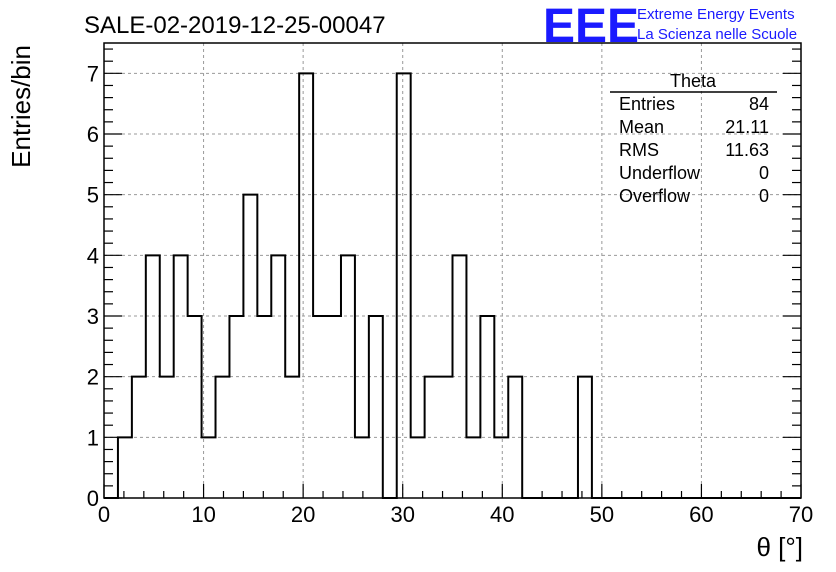 The height and width of the screenshot is (572, 836). I want to click on chart-title: SALE-02-2019-12-25-00047, so click(235, 25).